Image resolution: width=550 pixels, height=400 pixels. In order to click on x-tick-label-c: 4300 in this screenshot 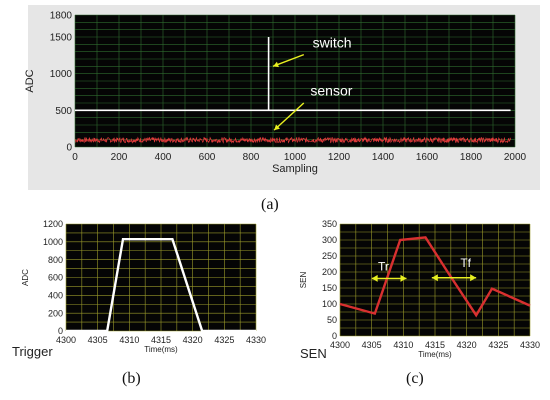, I will do `click(340, 345)`.